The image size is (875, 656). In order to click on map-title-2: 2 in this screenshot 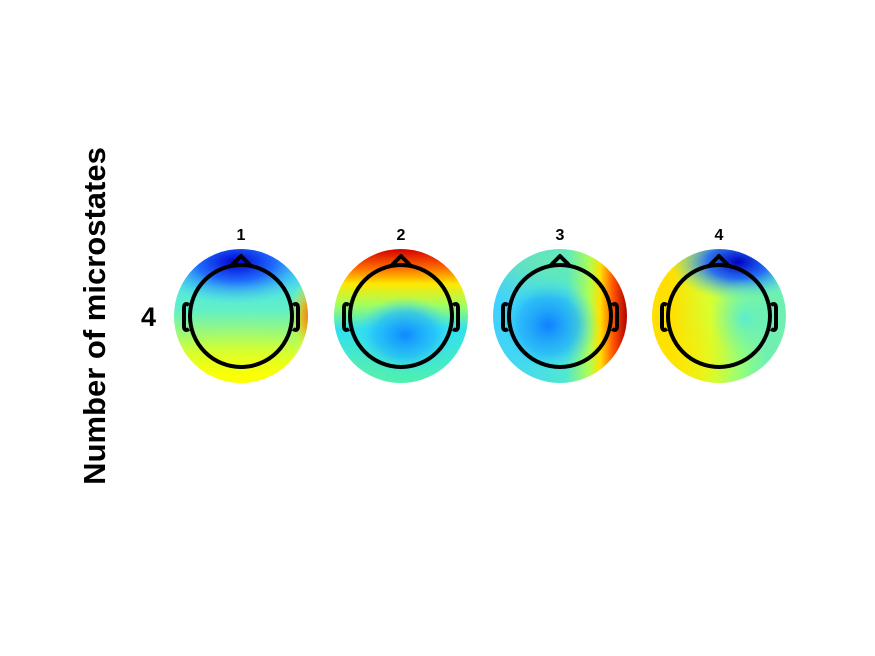, I will do `click(401, 235)`.